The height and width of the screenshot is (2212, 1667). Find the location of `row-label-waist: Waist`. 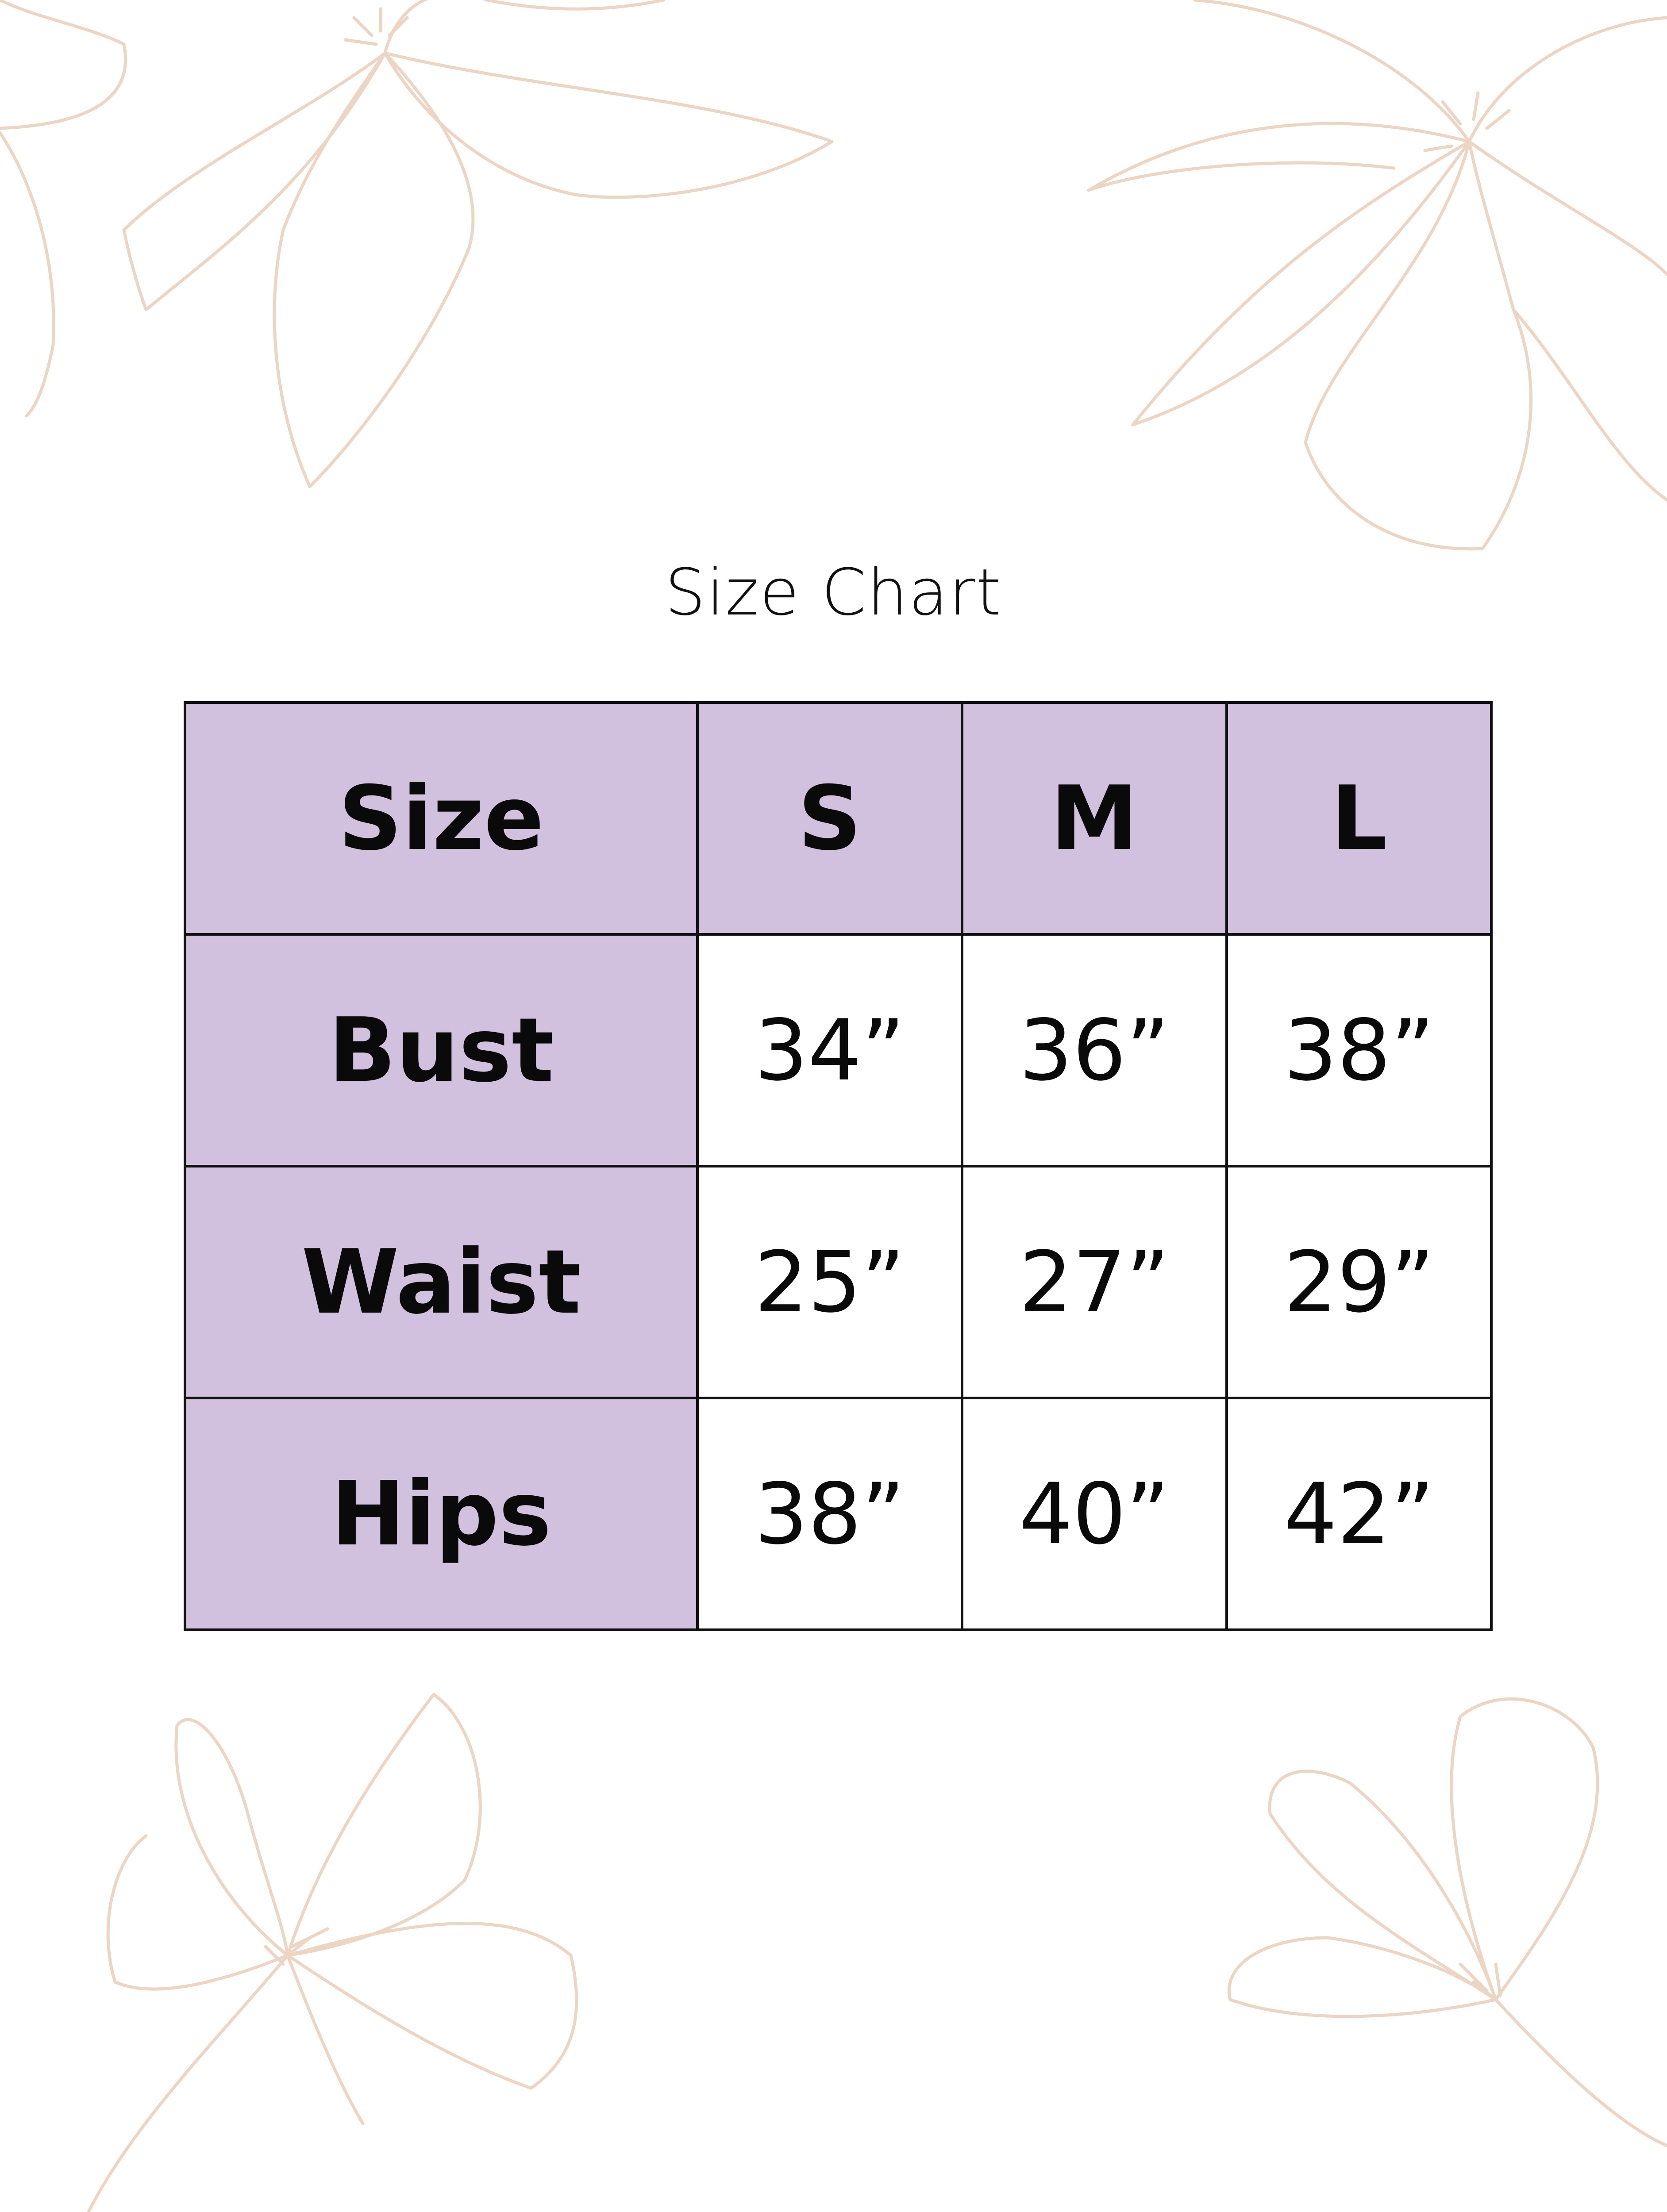

row-label-waist: Waist is located at coordinates (442, 1282).